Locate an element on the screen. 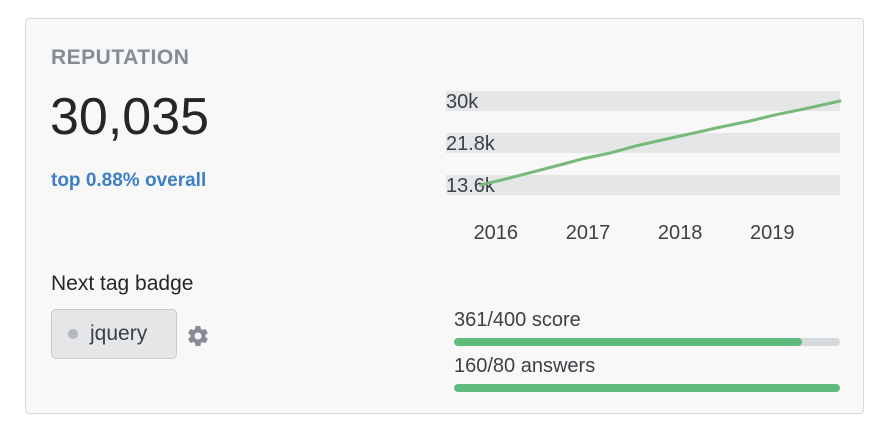 This screenshot has width=886, height=438. answers-progress-label: 160/80 answers is located at coordinates (525, 366).